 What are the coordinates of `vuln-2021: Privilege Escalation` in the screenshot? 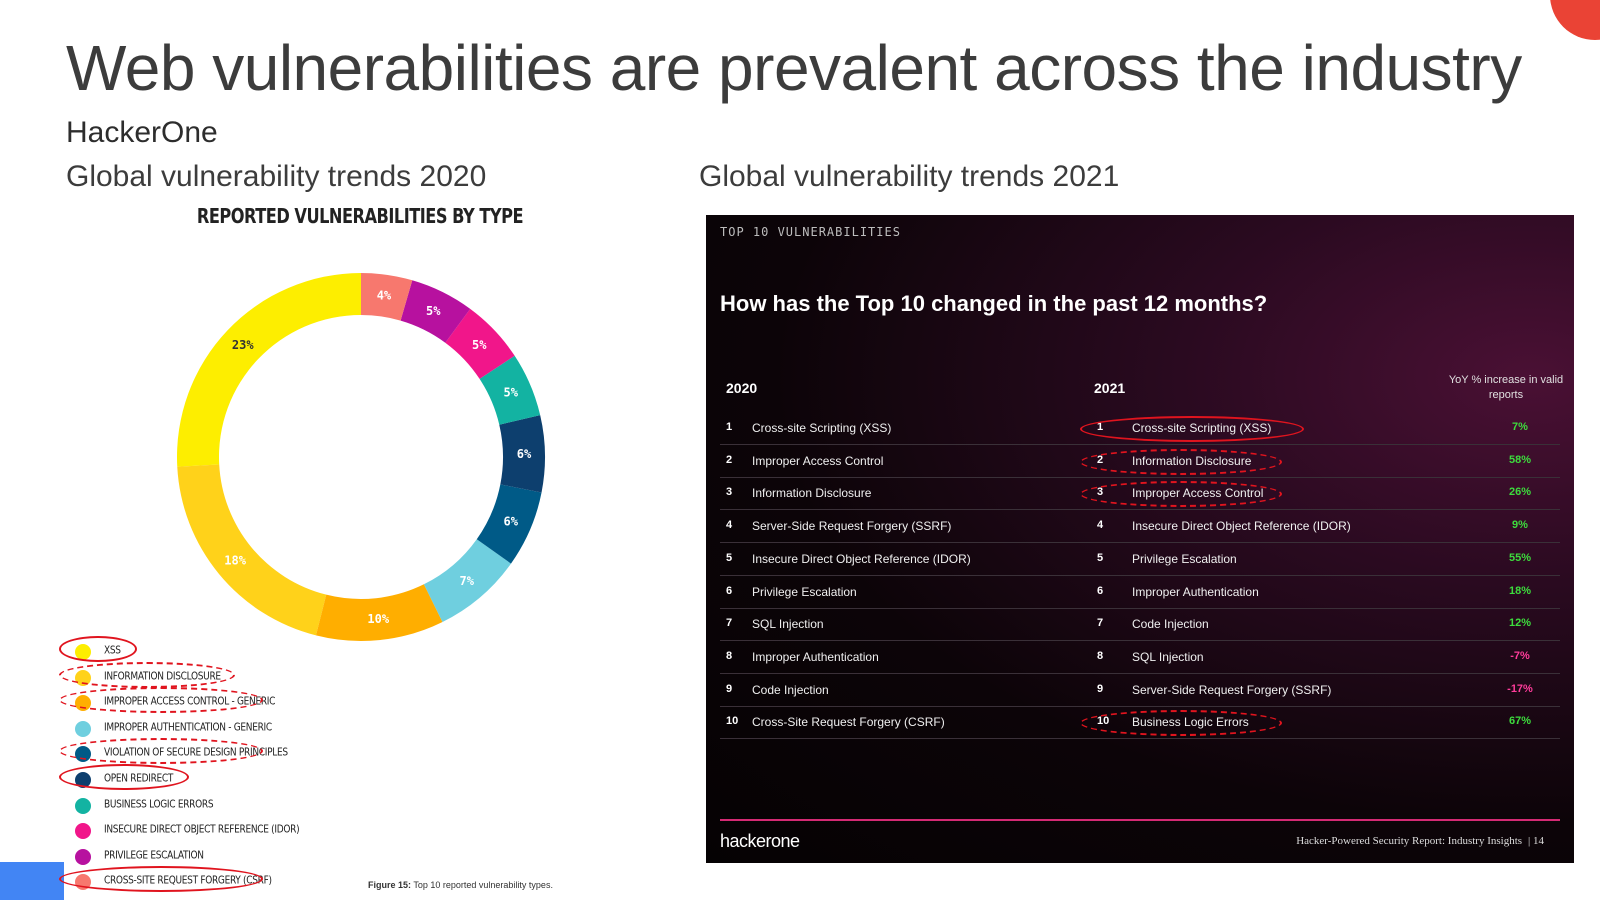 It's located at (1184, 558).